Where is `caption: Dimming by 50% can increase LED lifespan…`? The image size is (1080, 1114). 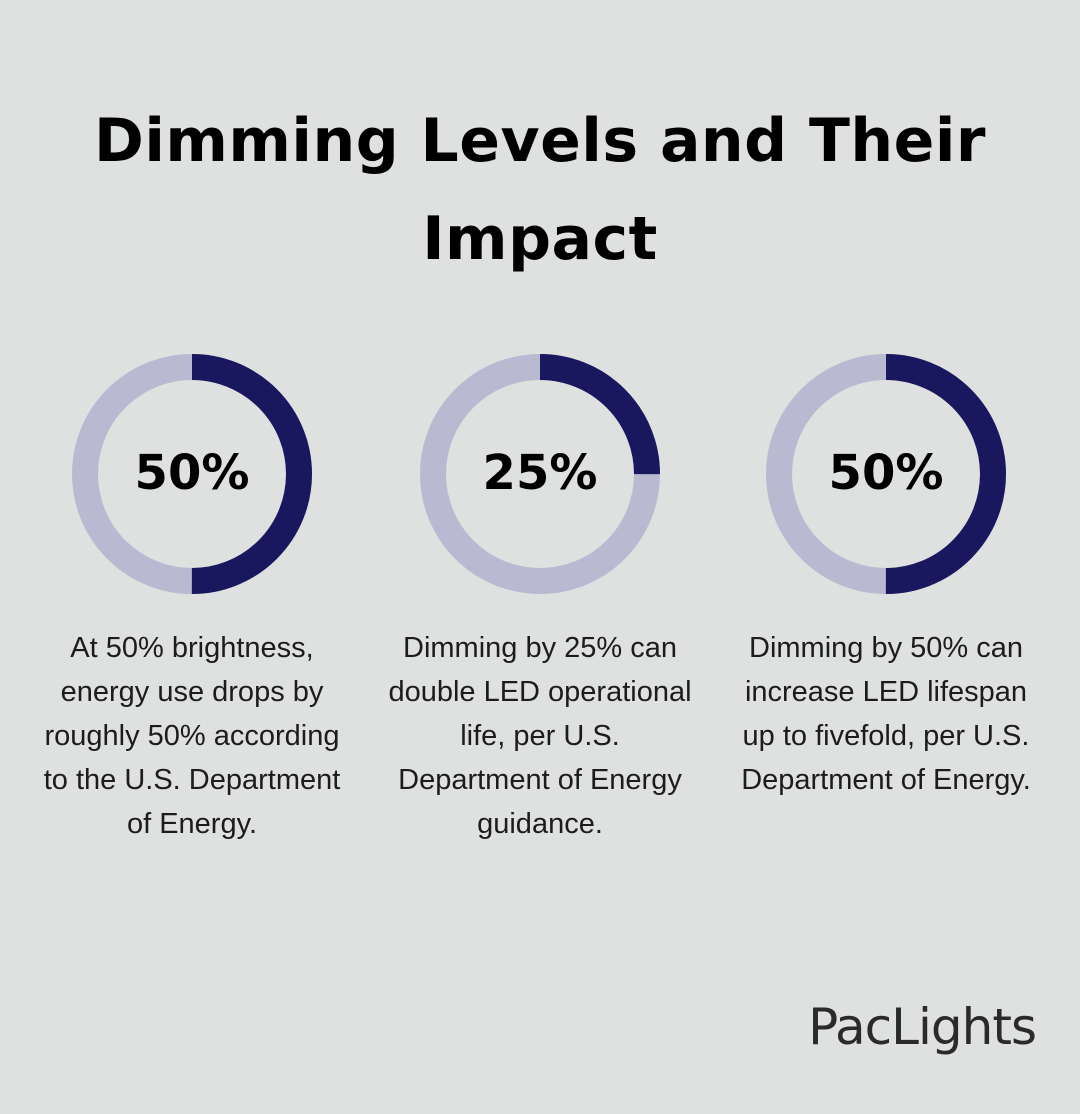 caption: Dimming by 50% can increase LED lifespan… is located at coordinates (886, 714).